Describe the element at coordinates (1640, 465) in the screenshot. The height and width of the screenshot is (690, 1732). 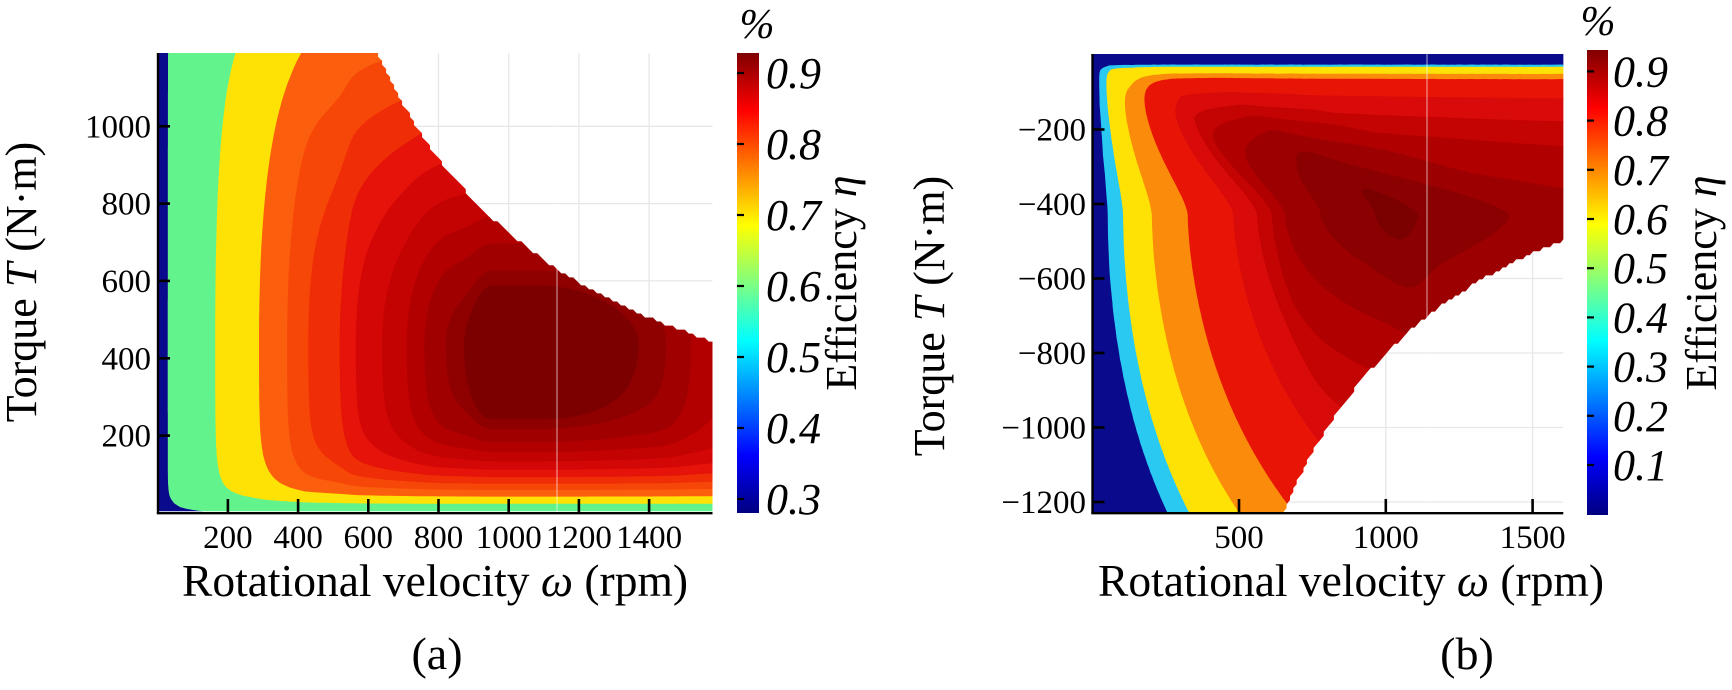
I see `svg-text: 0.1` at that location.